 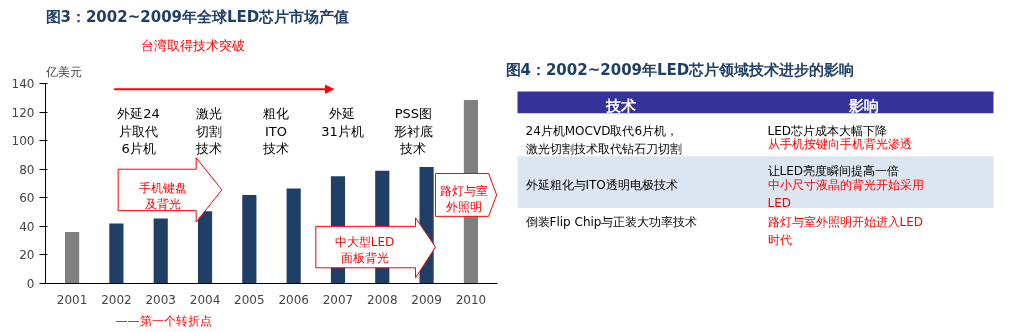 I want to click on x-tick-label: 2002, so click(x=116, y=299).